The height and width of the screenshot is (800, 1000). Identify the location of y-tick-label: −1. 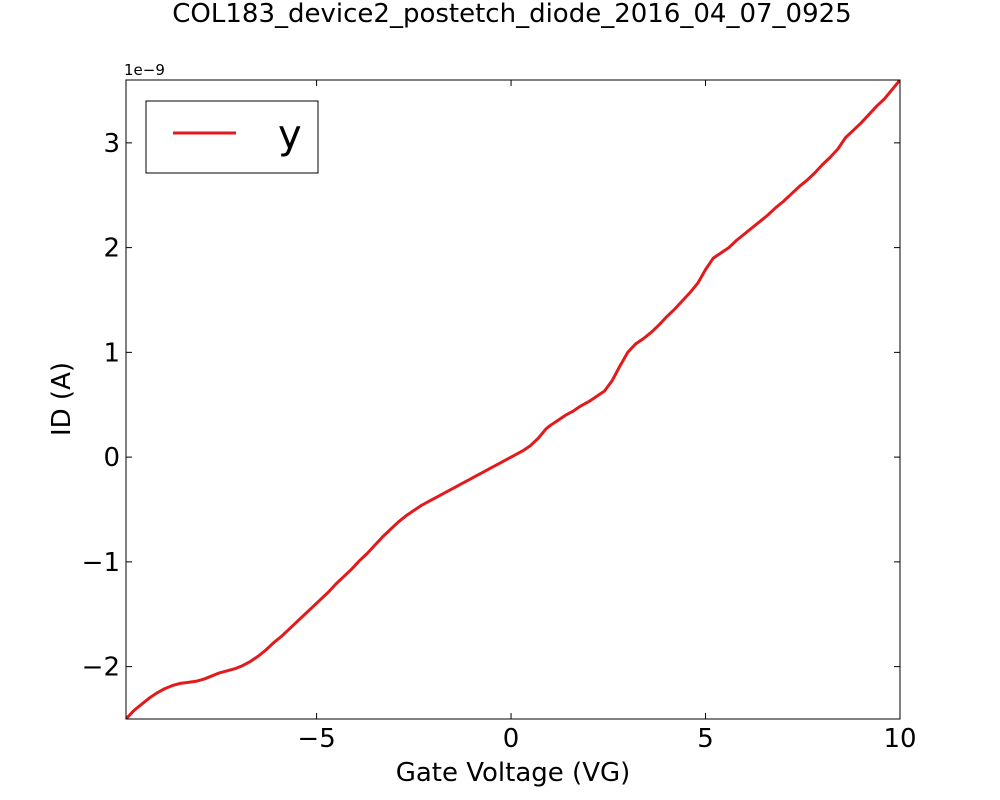
(101, 563).